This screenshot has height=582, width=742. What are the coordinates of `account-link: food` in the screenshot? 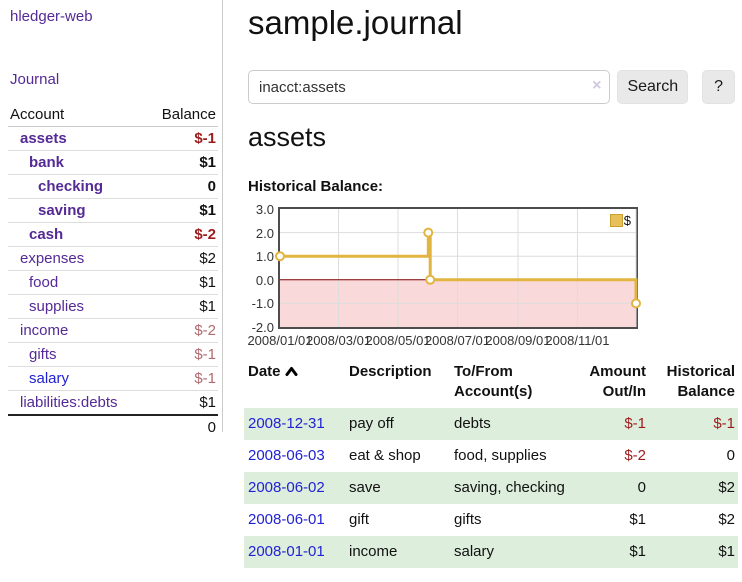 It's located at (44, 282).